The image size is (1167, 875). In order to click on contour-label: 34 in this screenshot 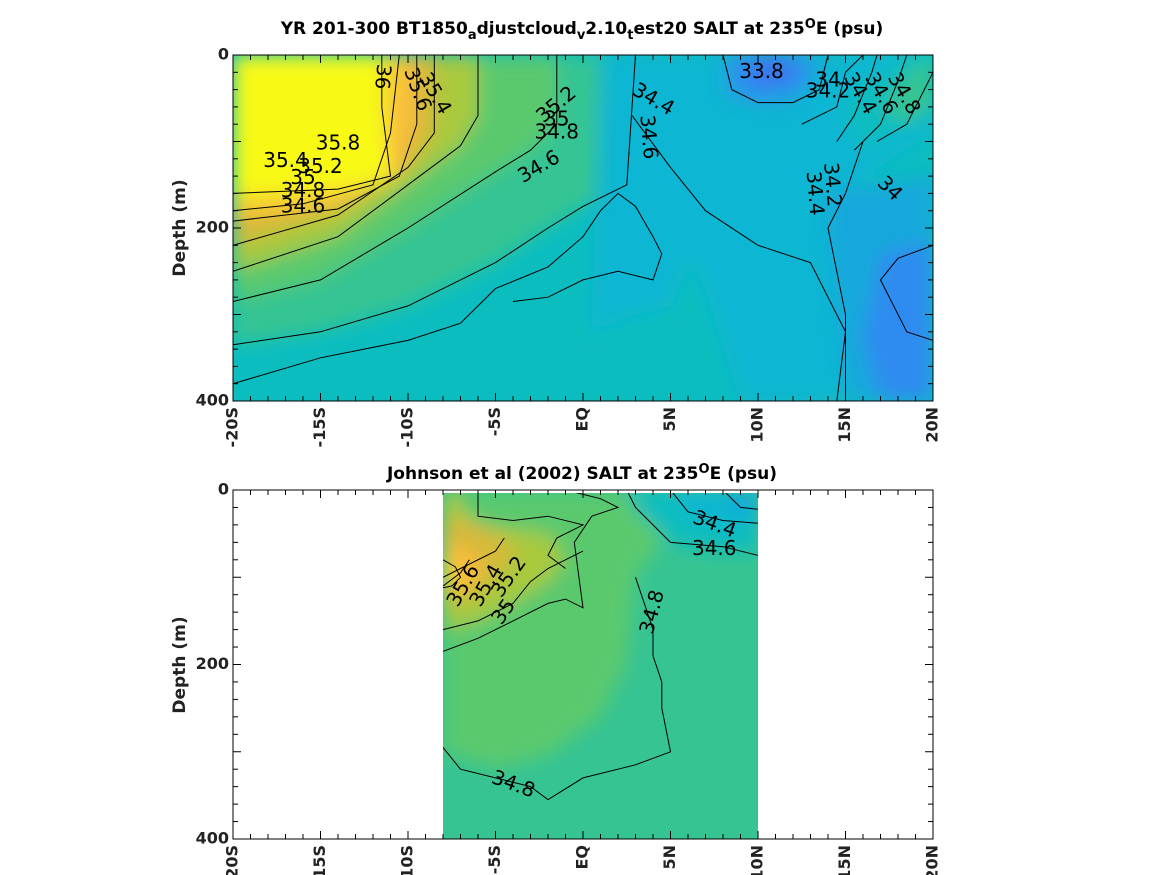, I will do `click(827, 79)`.